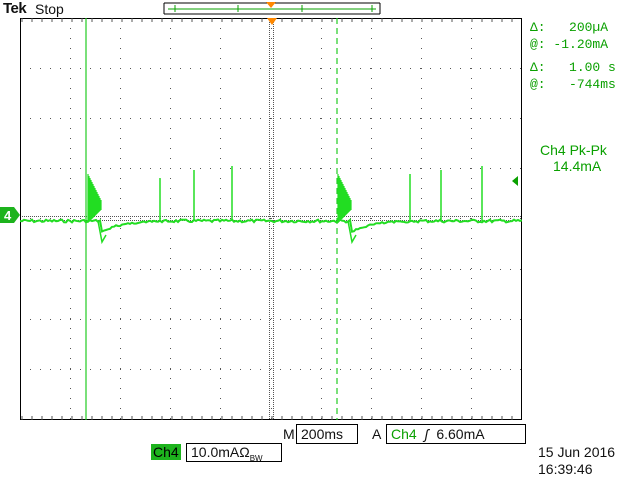 Image resolution: width=640 pixels, height=480 pixels. What do you see at coordinates (577, 452) in the screenshot?
I see `date-display: 15 Jun 2016` at bounding box center [577, 452].